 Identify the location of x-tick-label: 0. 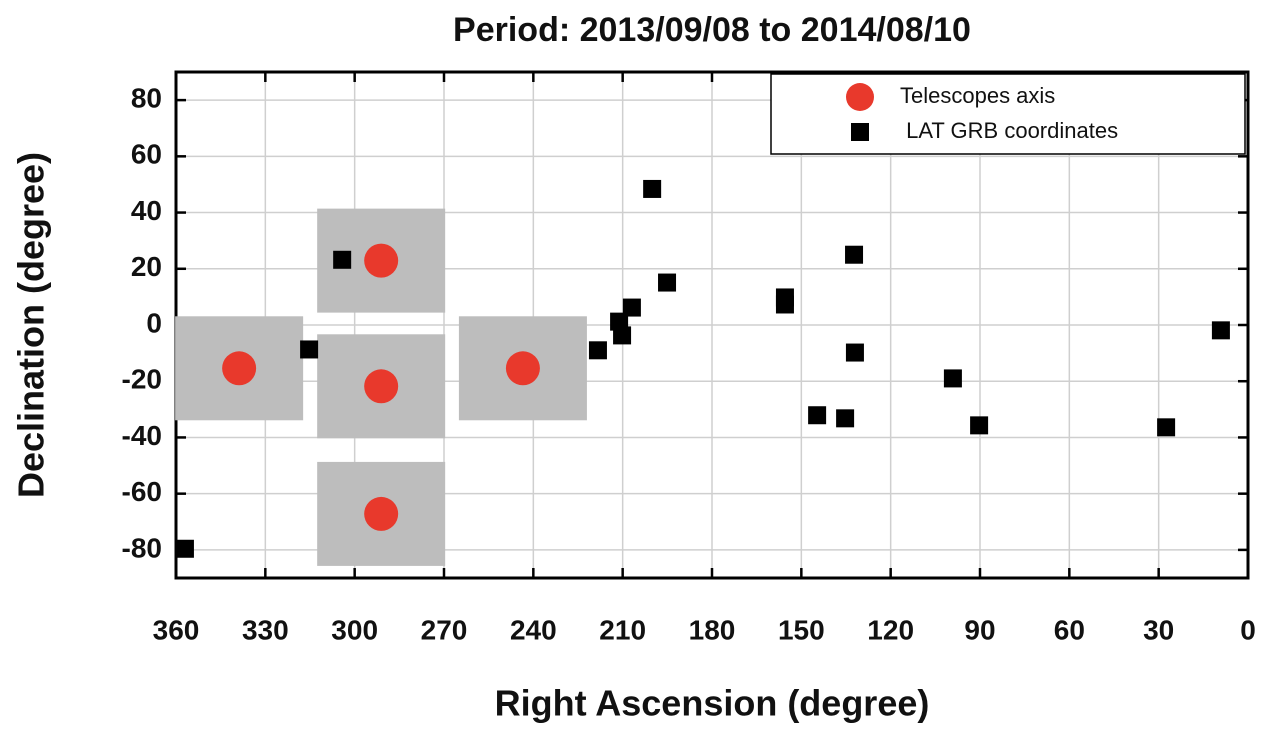
(1248, 629).